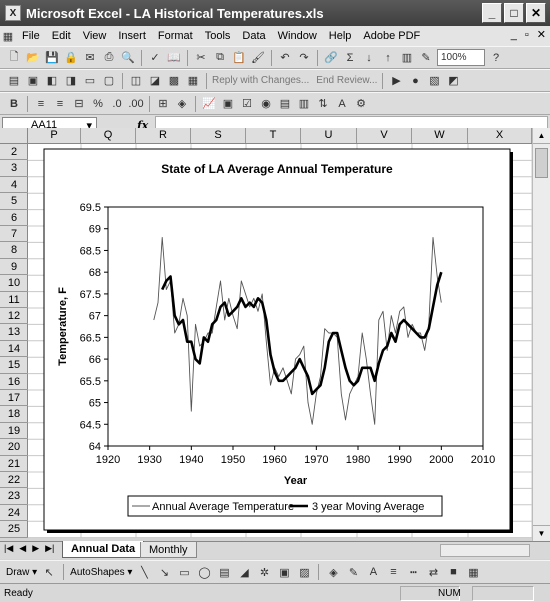 The image size is (550, 602). I want to click on menu-window: Window, so click(297, 36).